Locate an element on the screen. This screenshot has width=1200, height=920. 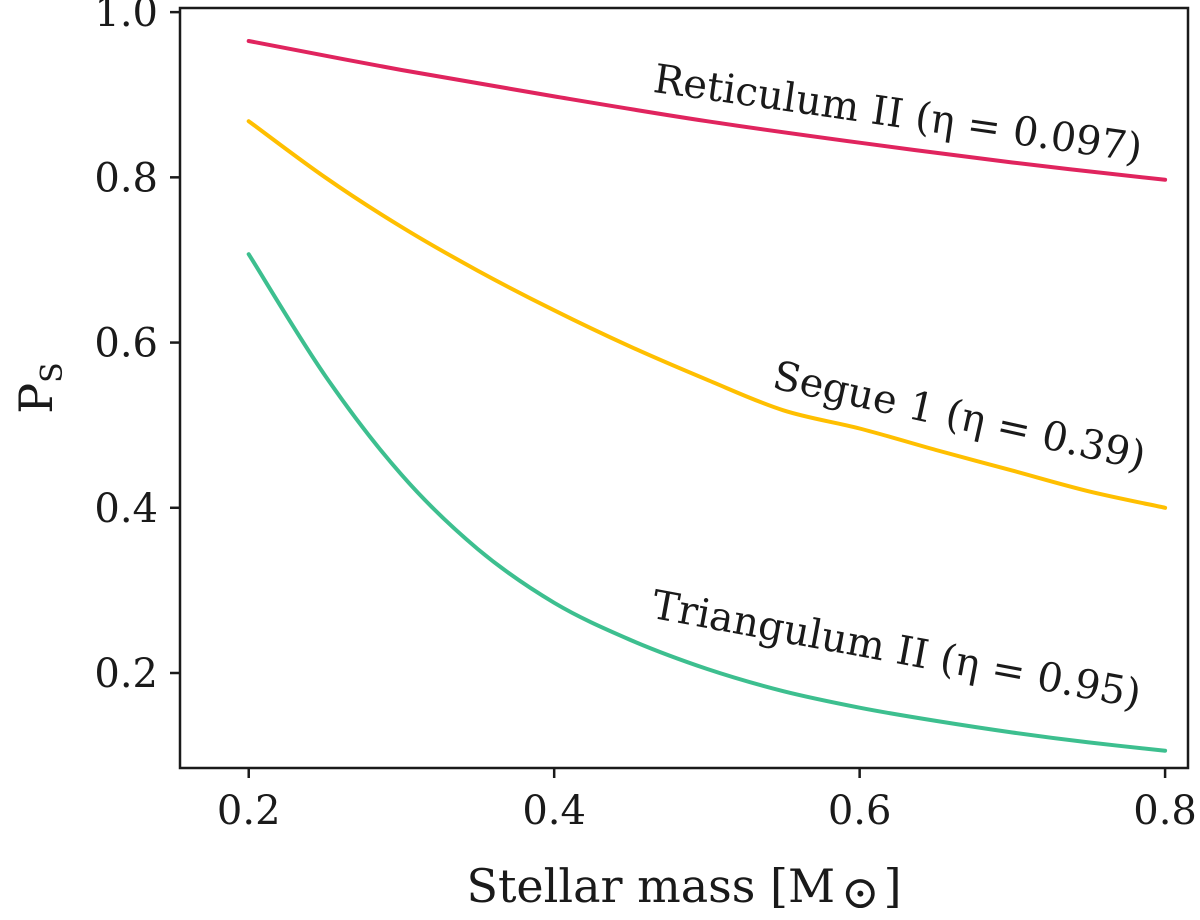
series-line-reticulum-ii is located at coordinates (707, 110).